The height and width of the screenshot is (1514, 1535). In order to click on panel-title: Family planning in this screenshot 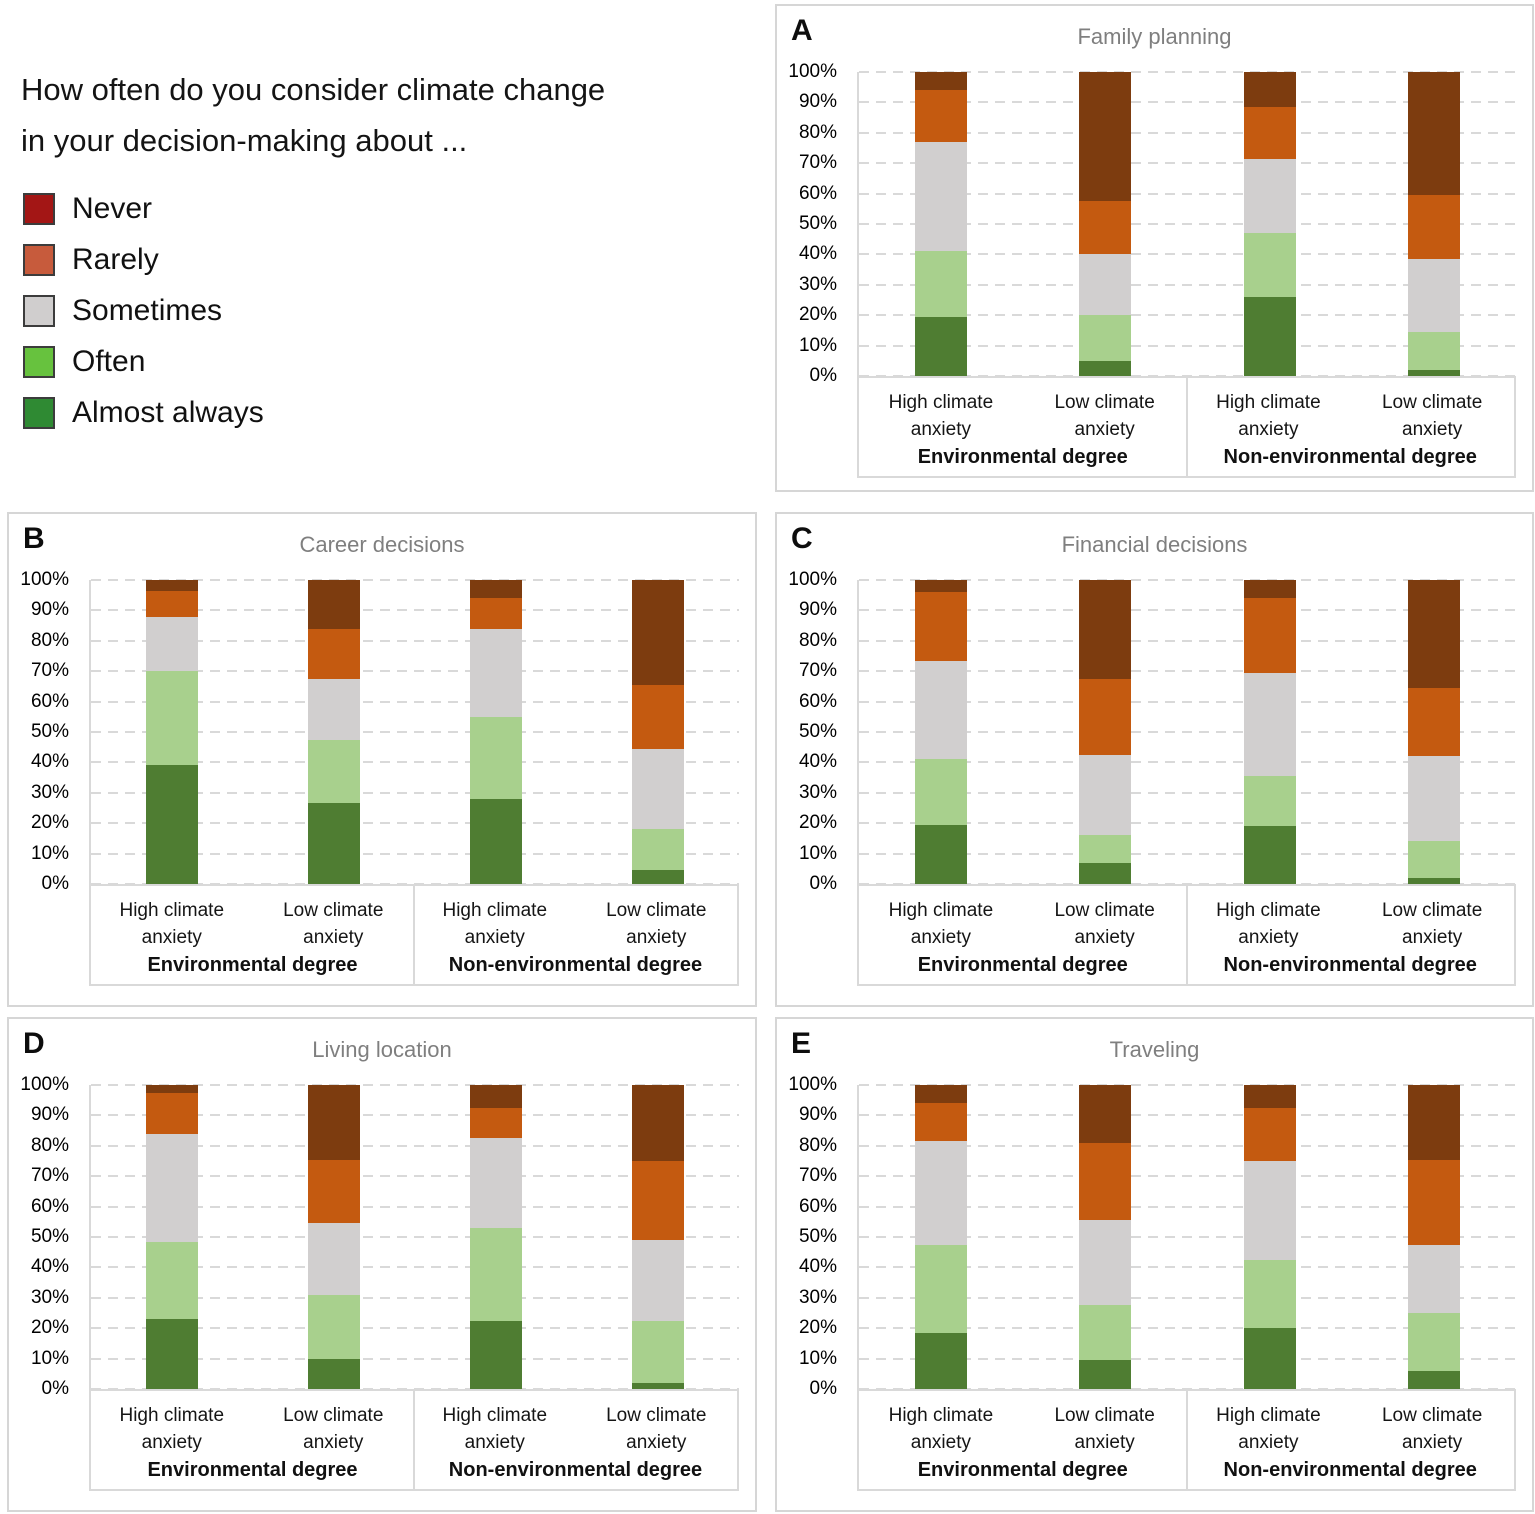, I will do `click(1154, 36)`.